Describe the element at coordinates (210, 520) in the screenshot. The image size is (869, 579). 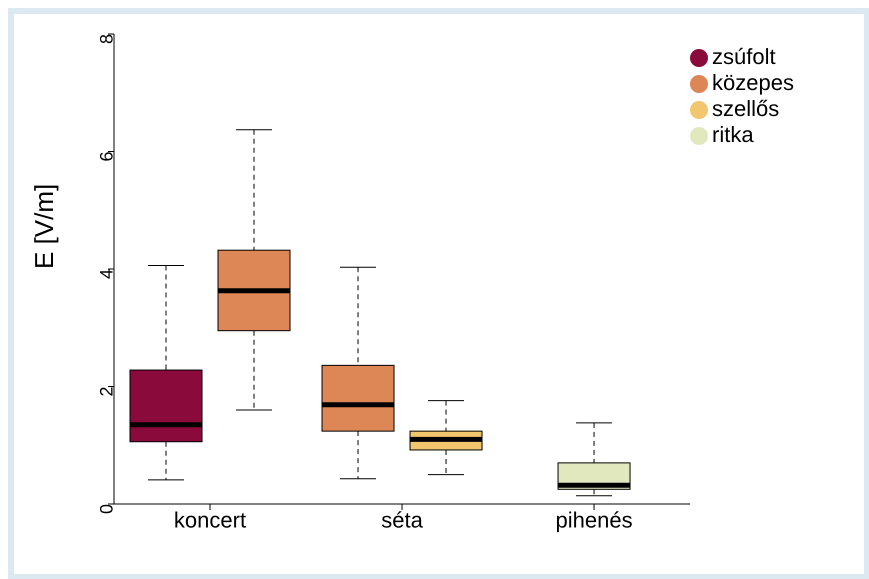
I see `x-tick-label: koncert` at that location.